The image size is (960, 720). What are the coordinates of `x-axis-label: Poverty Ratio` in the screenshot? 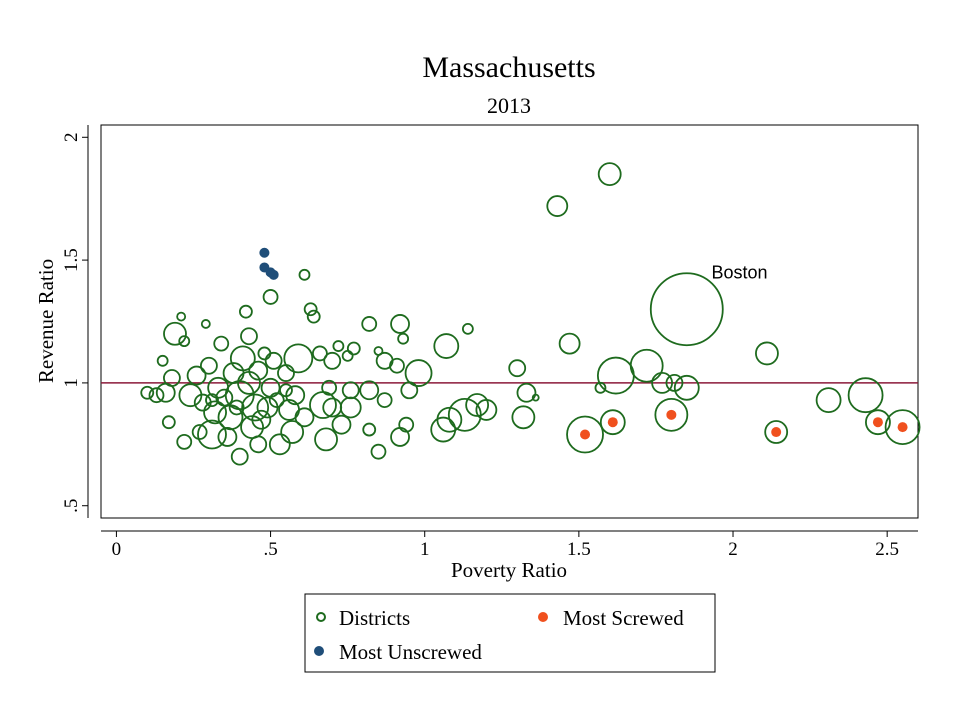 It's located at (509, 570).